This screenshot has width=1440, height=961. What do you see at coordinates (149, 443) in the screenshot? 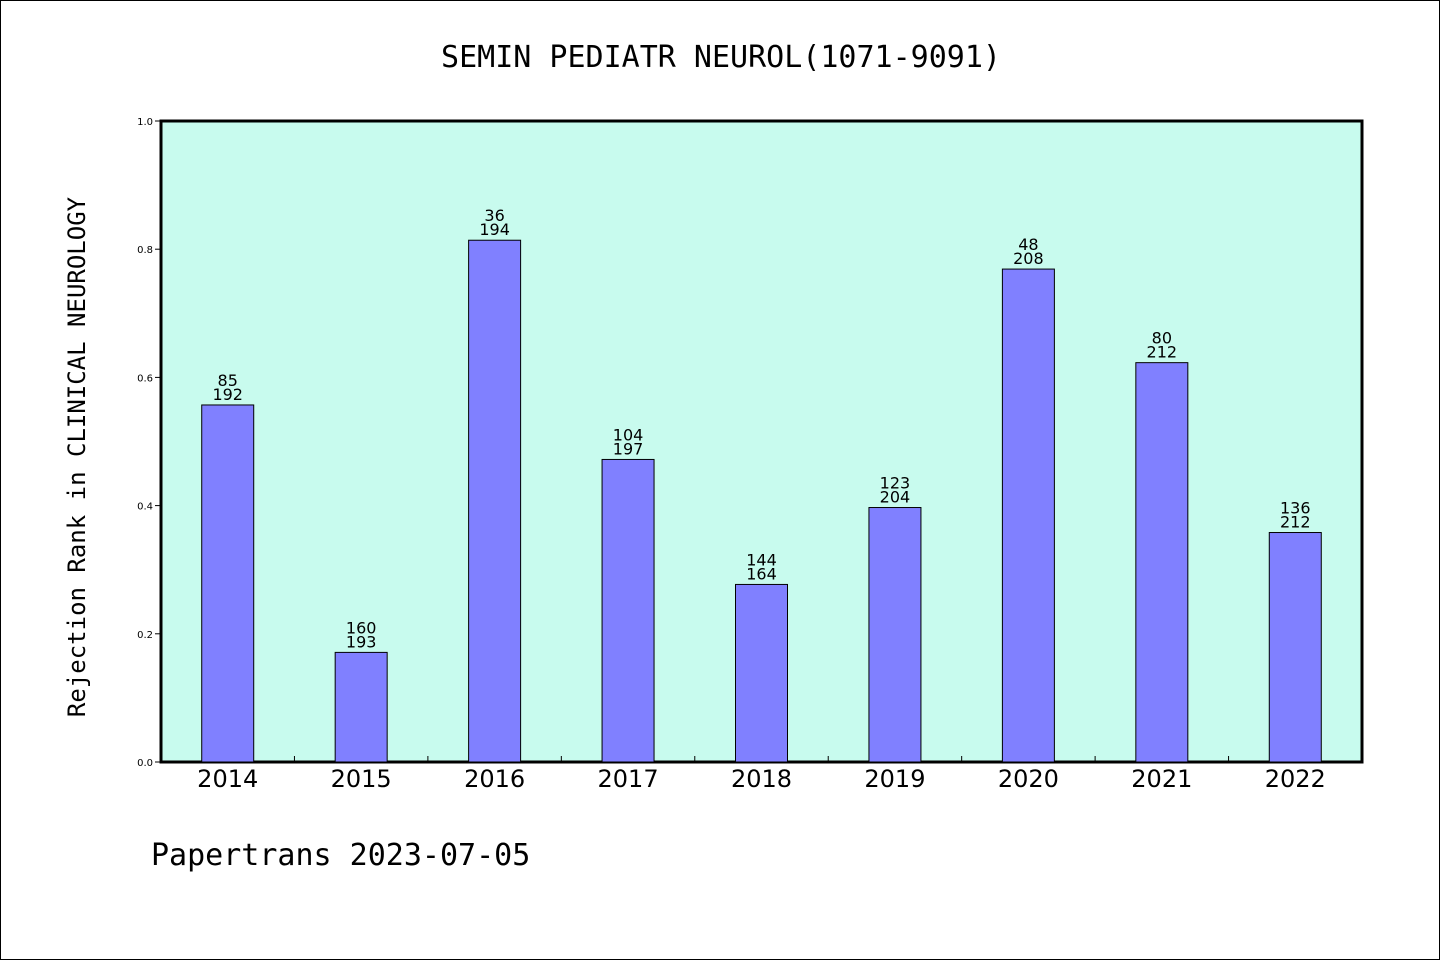
I see `y-axis: 0.0 0.2 0.4 0.6 0.8 1.0` at bounding box center [149, 443].